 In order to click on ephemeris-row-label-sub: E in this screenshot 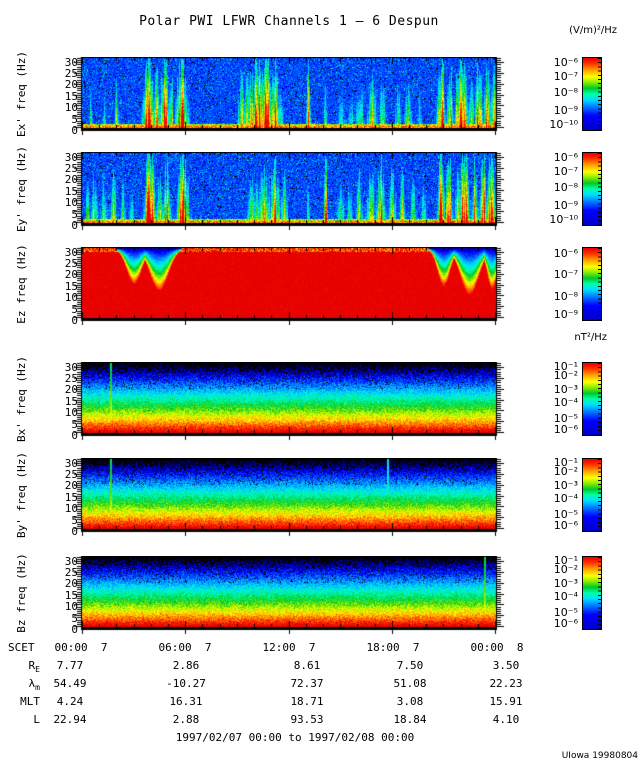, I will do `click(37, 670)`.